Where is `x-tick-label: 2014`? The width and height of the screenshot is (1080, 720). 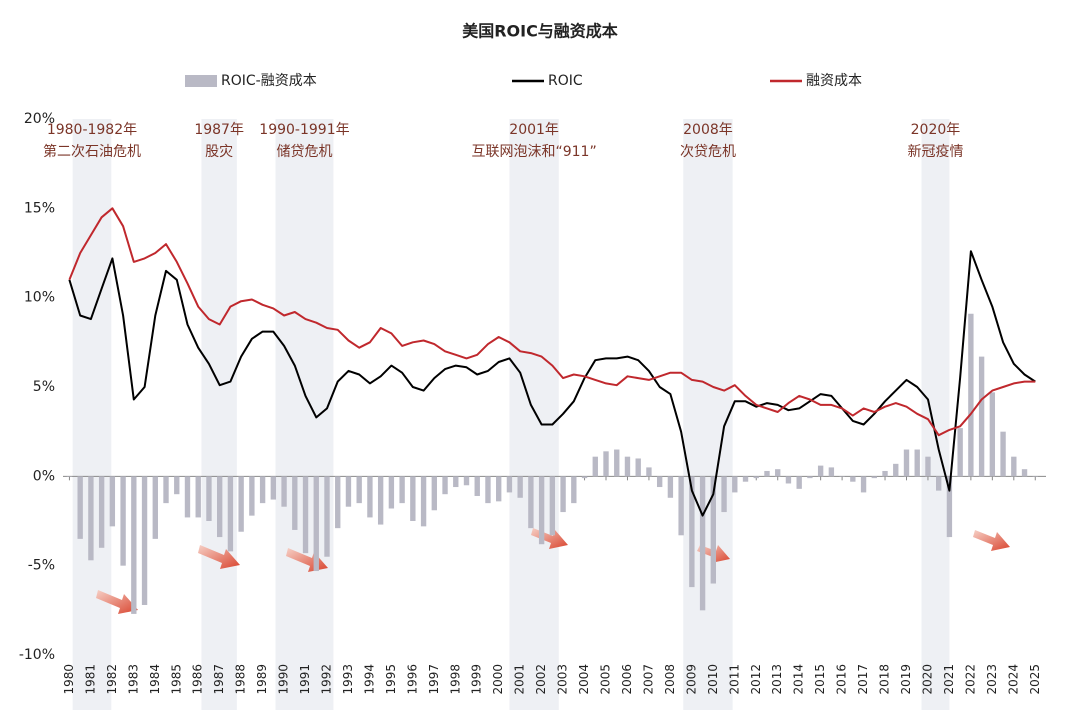
x-tick-label: 2014 is located at coordinates (799, 679).